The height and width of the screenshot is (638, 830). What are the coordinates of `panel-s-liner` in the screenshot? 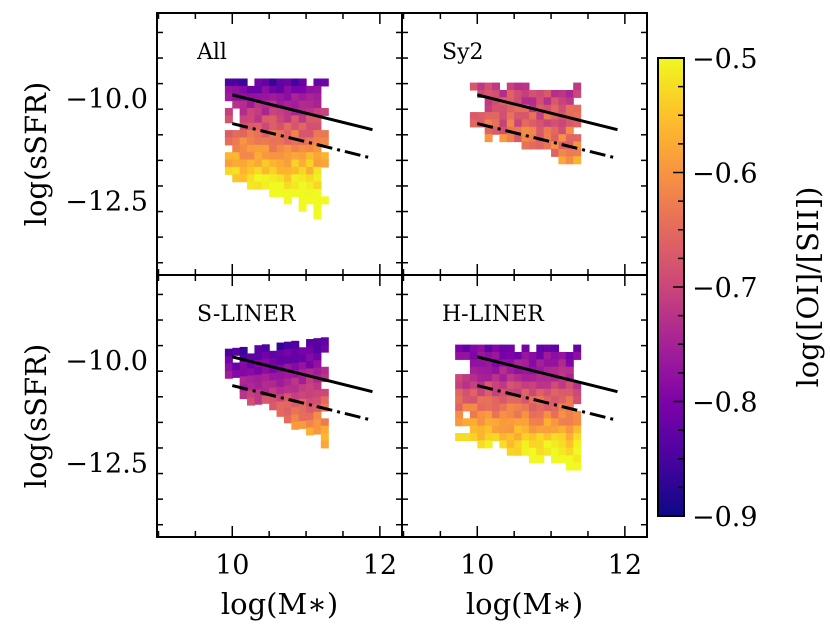 It's located at (298, 393).